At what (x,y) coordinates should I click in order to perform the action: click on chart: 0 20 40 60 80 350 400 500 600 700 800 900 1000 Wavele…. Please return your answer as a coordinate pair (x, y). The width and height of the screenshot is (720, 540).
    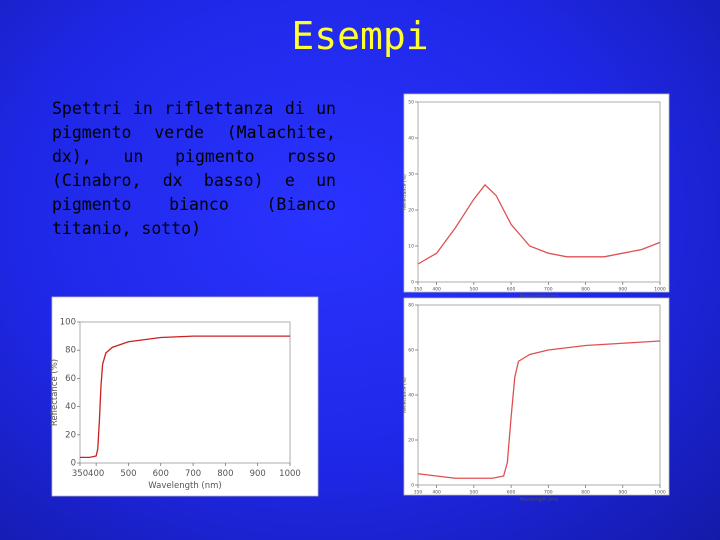
    Looking at the image, I should click on (536, 399).